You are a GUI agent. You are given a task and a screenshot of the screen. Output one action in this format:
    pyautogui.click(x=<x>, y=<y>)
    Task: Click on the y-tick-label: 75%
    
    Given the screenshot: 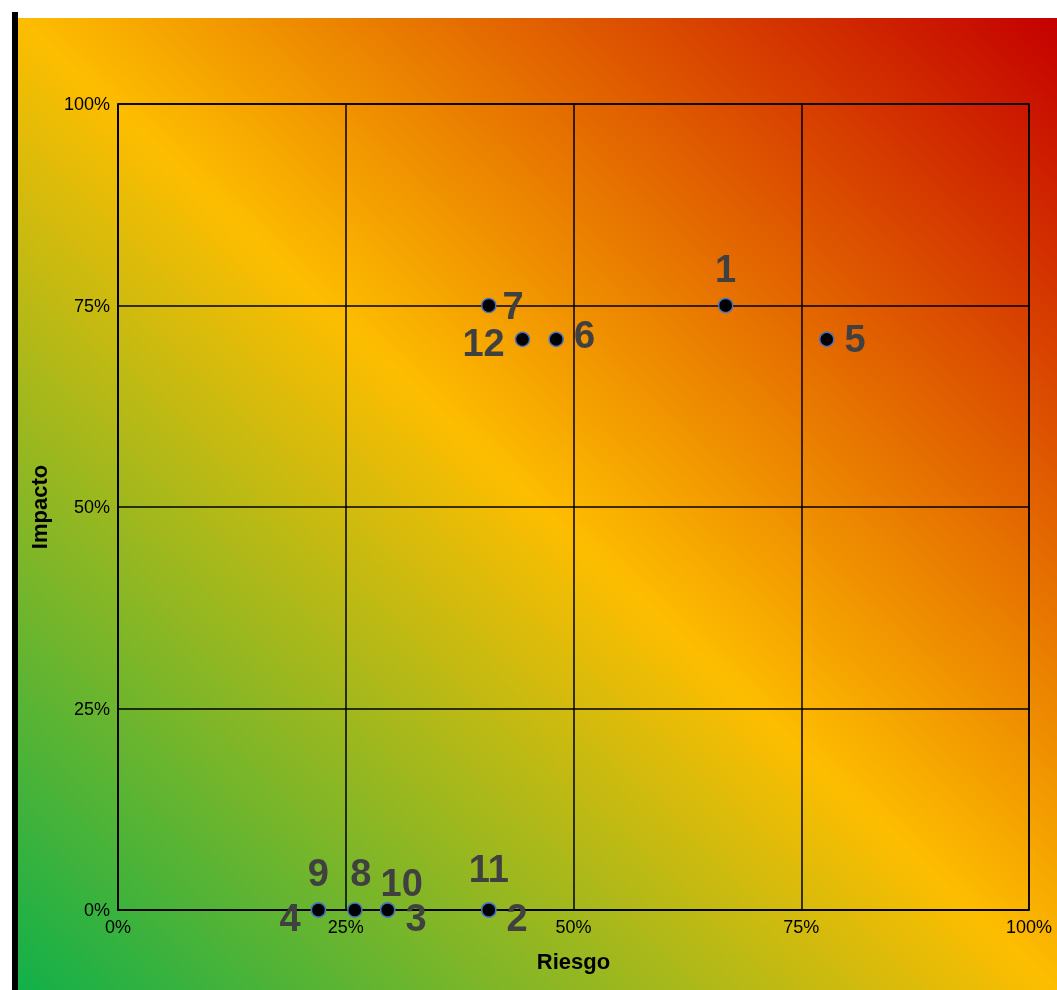 What is the action you would take?
    pyautogui.click(x=91, y=305)
    